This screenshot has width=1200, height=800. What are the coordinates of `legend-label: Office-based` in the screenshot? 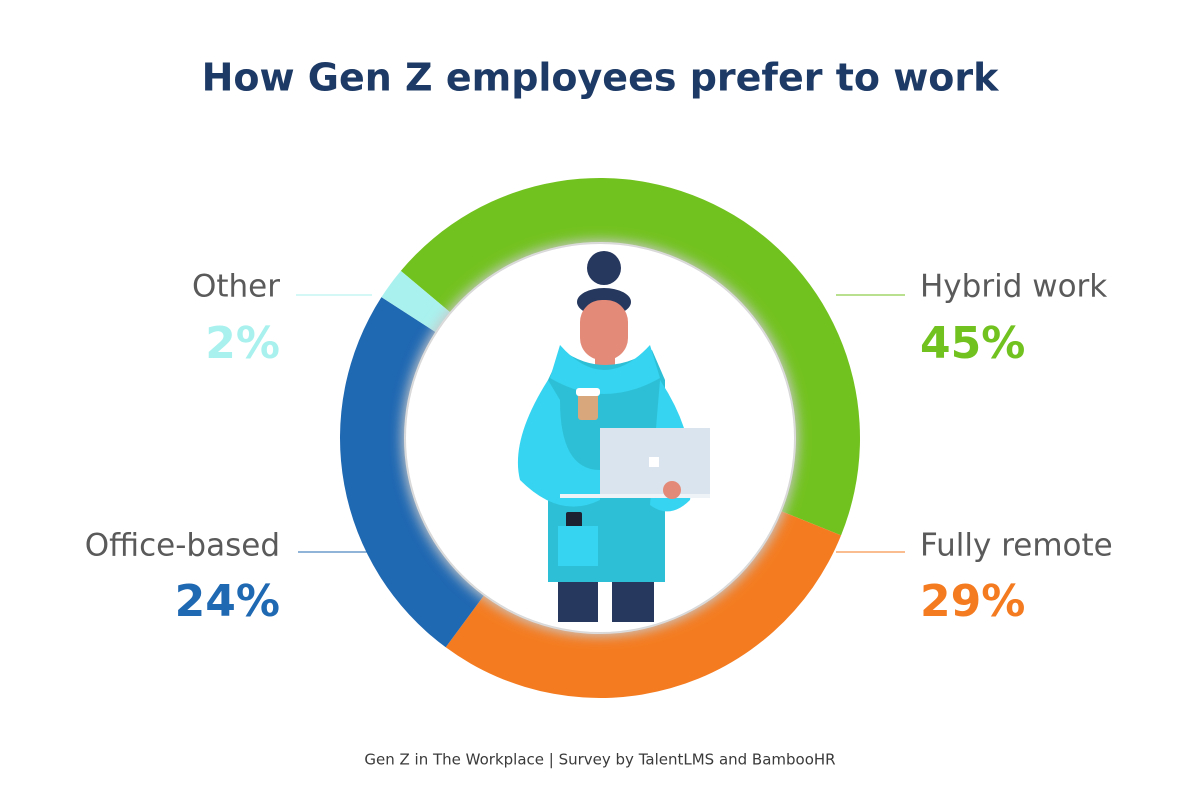 It's located at (182, 546).